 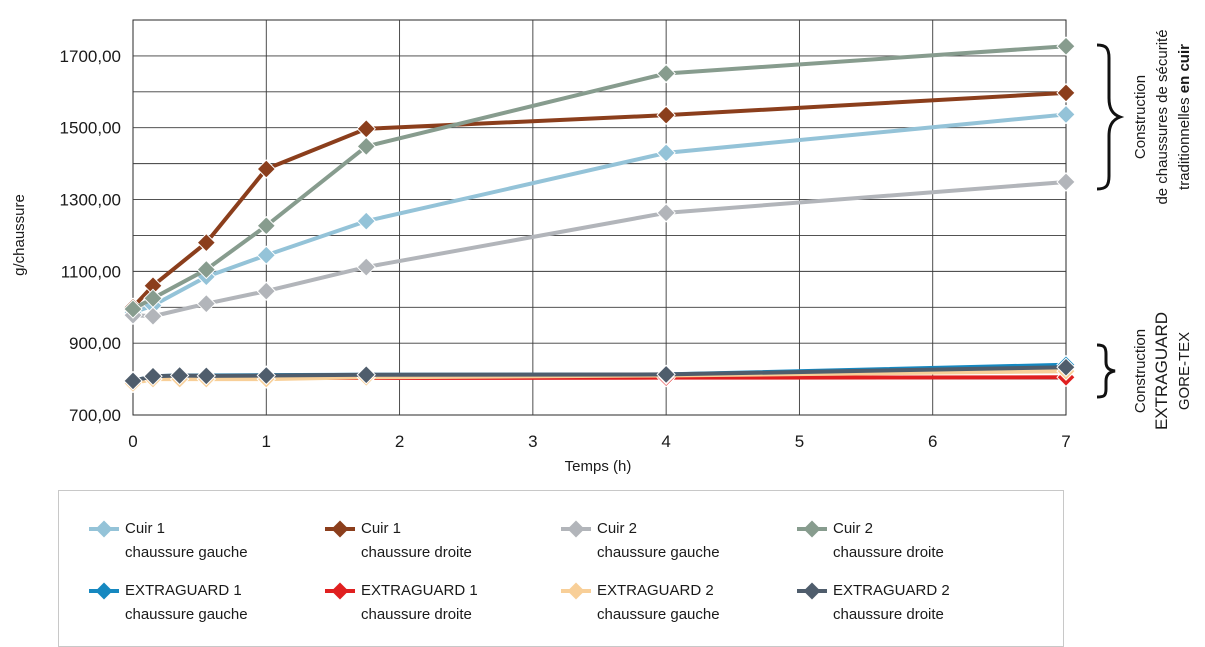 I want to click on y-axis-ticks: 700,00 900,00 1100,00 1300,00 1500,00 1700,00, so click(x=90, y=236).